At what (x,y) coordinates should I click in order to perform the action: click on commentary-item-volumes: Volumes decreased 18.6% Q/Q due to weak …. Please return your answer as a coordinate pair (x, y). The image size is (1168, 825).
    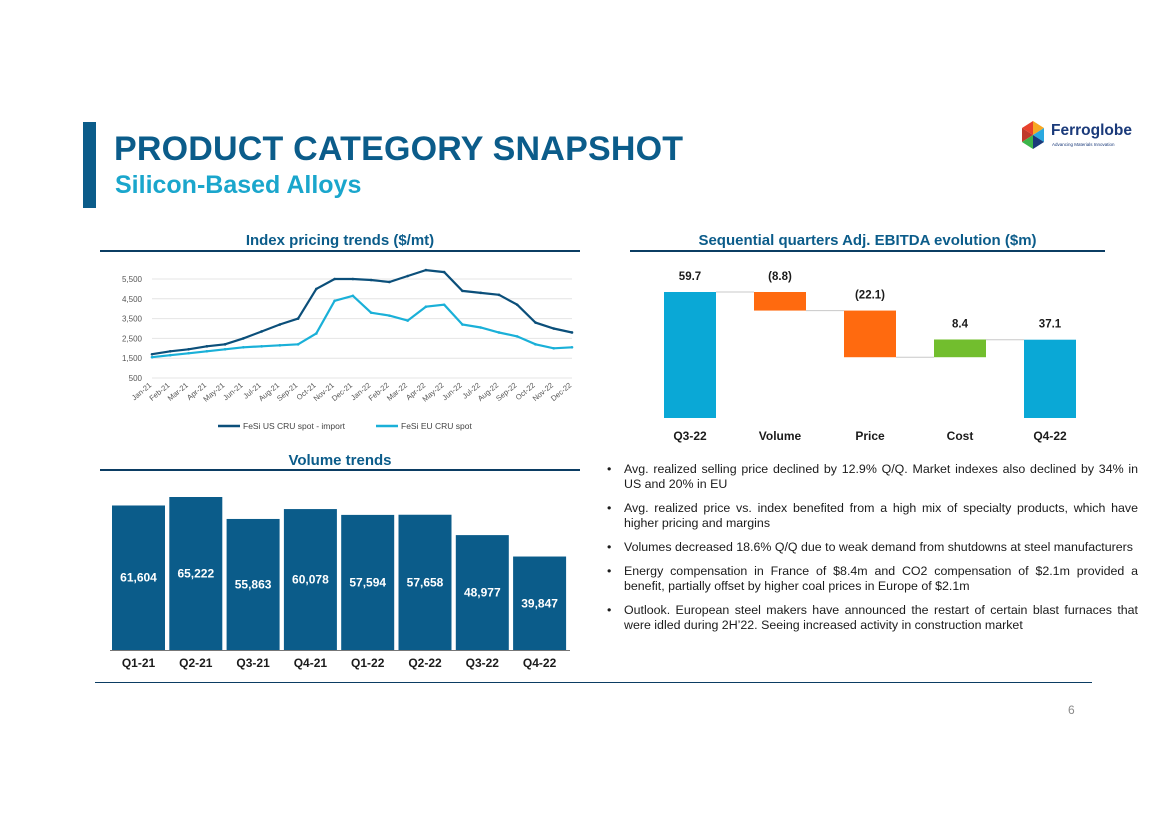
    Looking at the image, I should click on (872, 547).